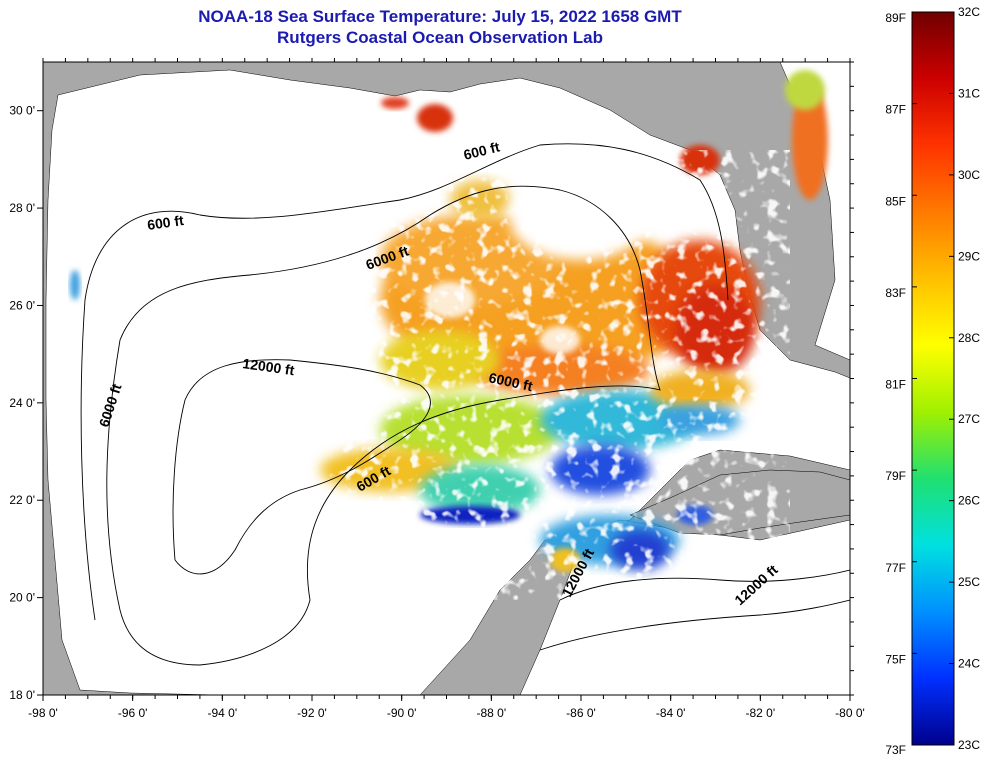 Image resolution: width=992 pixels, height=761 pixels. Describe the element at coordinates (694, 610) in the screenshot. I see `contour-12000ft-caribbean` at that location.